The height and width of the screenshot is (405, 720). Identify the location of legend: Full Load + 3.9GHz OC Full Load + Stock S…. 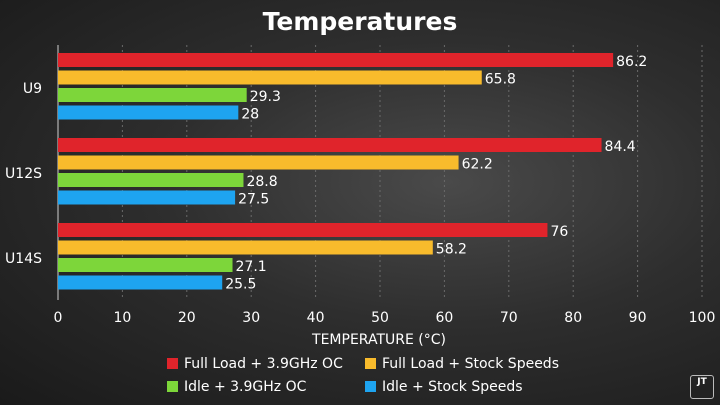
(363, 375).